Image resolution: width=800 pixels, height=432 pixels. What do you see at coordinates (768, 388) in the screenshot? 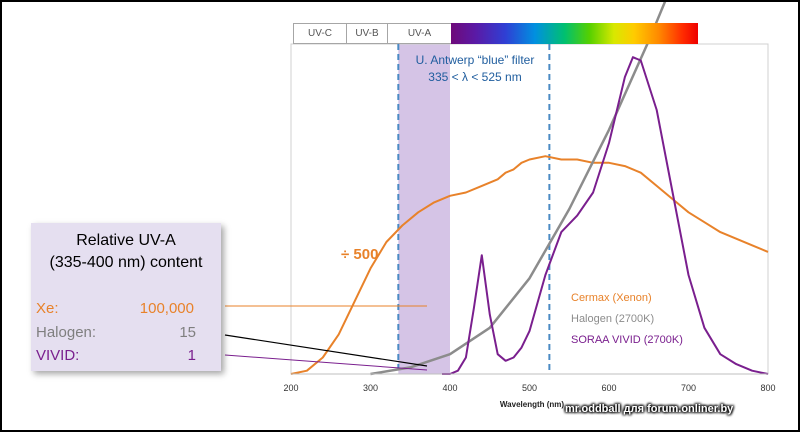
I see `x-tick-label: 800` at bounding box center [768, 388].